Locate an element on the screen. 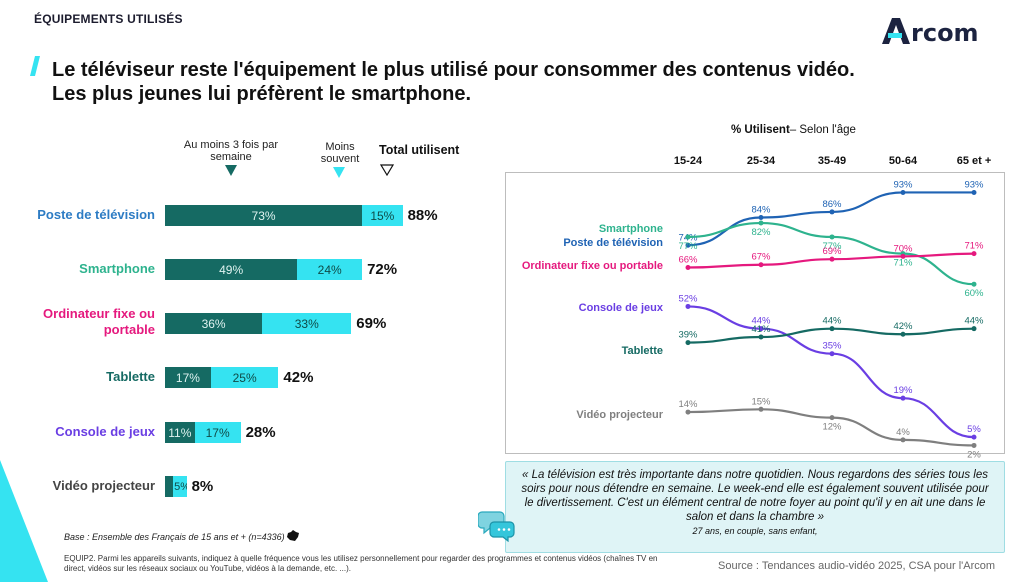 The height and width of the screenshot is (582, 1024). decorative-corner-shape is located at coordinates (24, 521).